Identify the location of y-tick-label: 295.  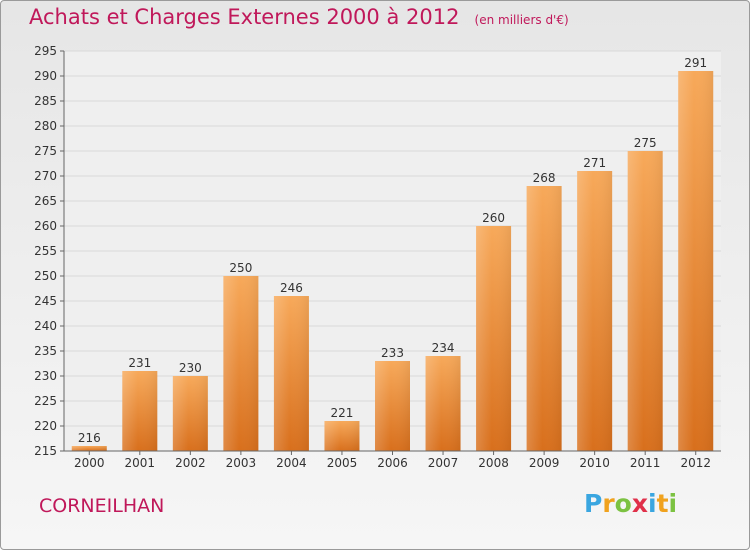
(45, 51).